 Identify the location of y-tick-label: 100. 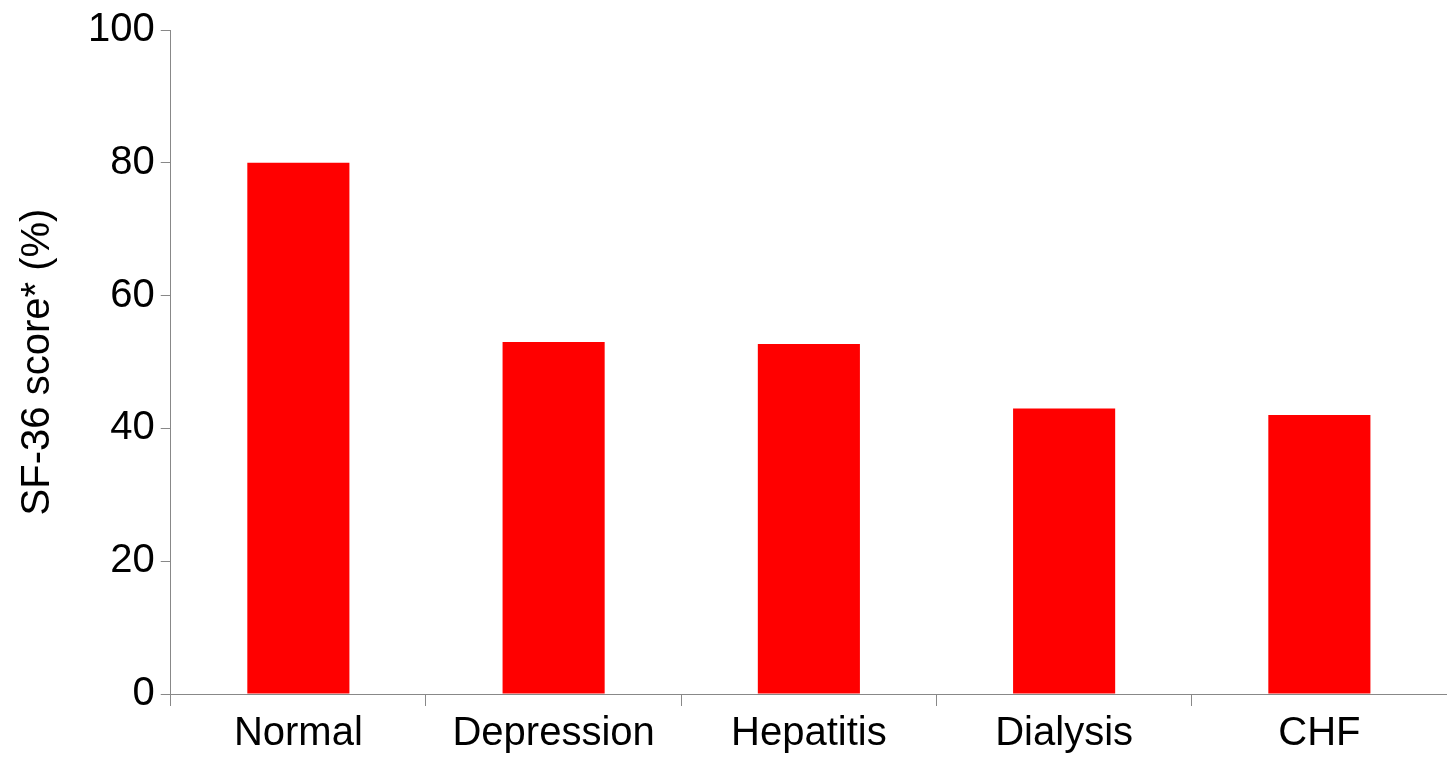
(121, 27).